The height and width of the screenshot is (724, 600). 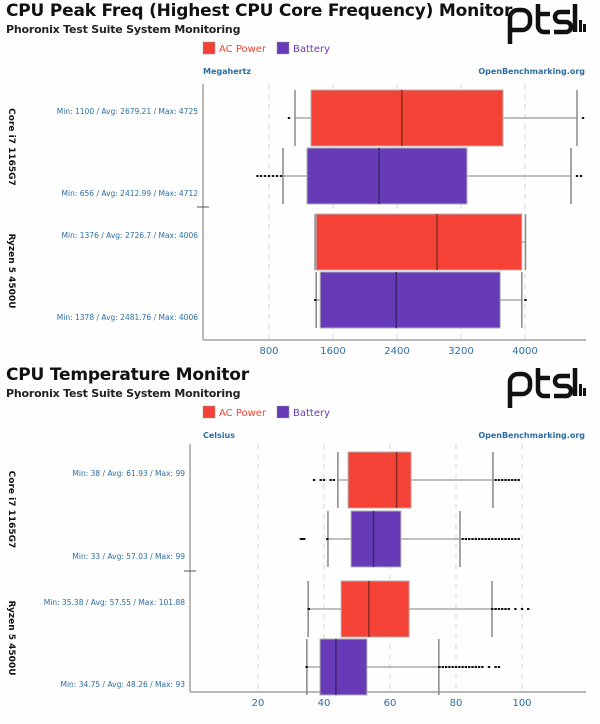 What do you see at coordinates (130, 235) in the screenshot?
I see `series-summary-label: Min: 1376 / Avg: 2726.7 / Max: 4006` at bounding box center [130, 235].